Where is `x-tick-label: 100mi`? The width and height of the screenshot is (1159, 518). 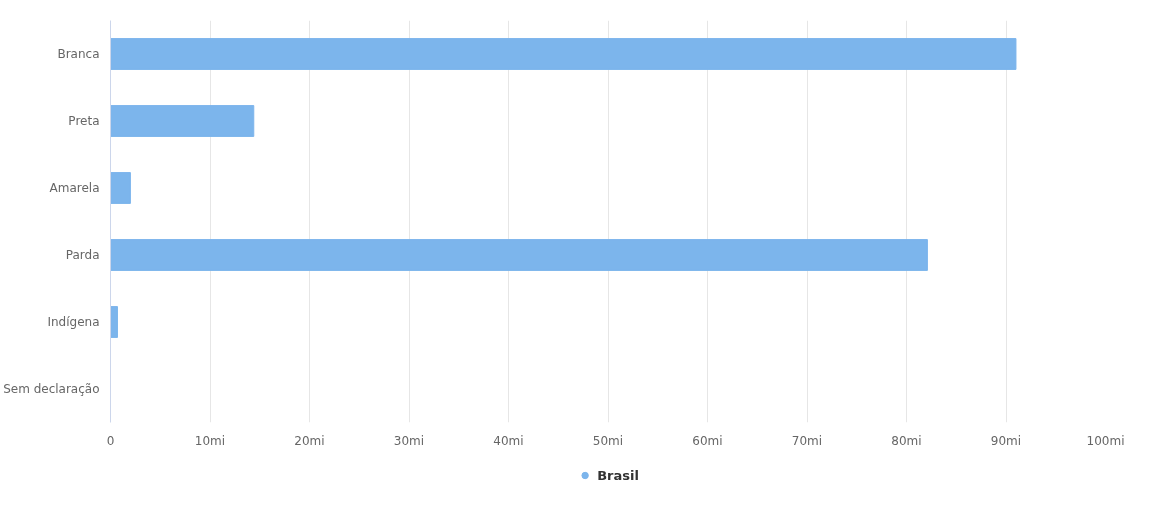 x-tick-label: 100mi is located at coordinates (1105, 440).